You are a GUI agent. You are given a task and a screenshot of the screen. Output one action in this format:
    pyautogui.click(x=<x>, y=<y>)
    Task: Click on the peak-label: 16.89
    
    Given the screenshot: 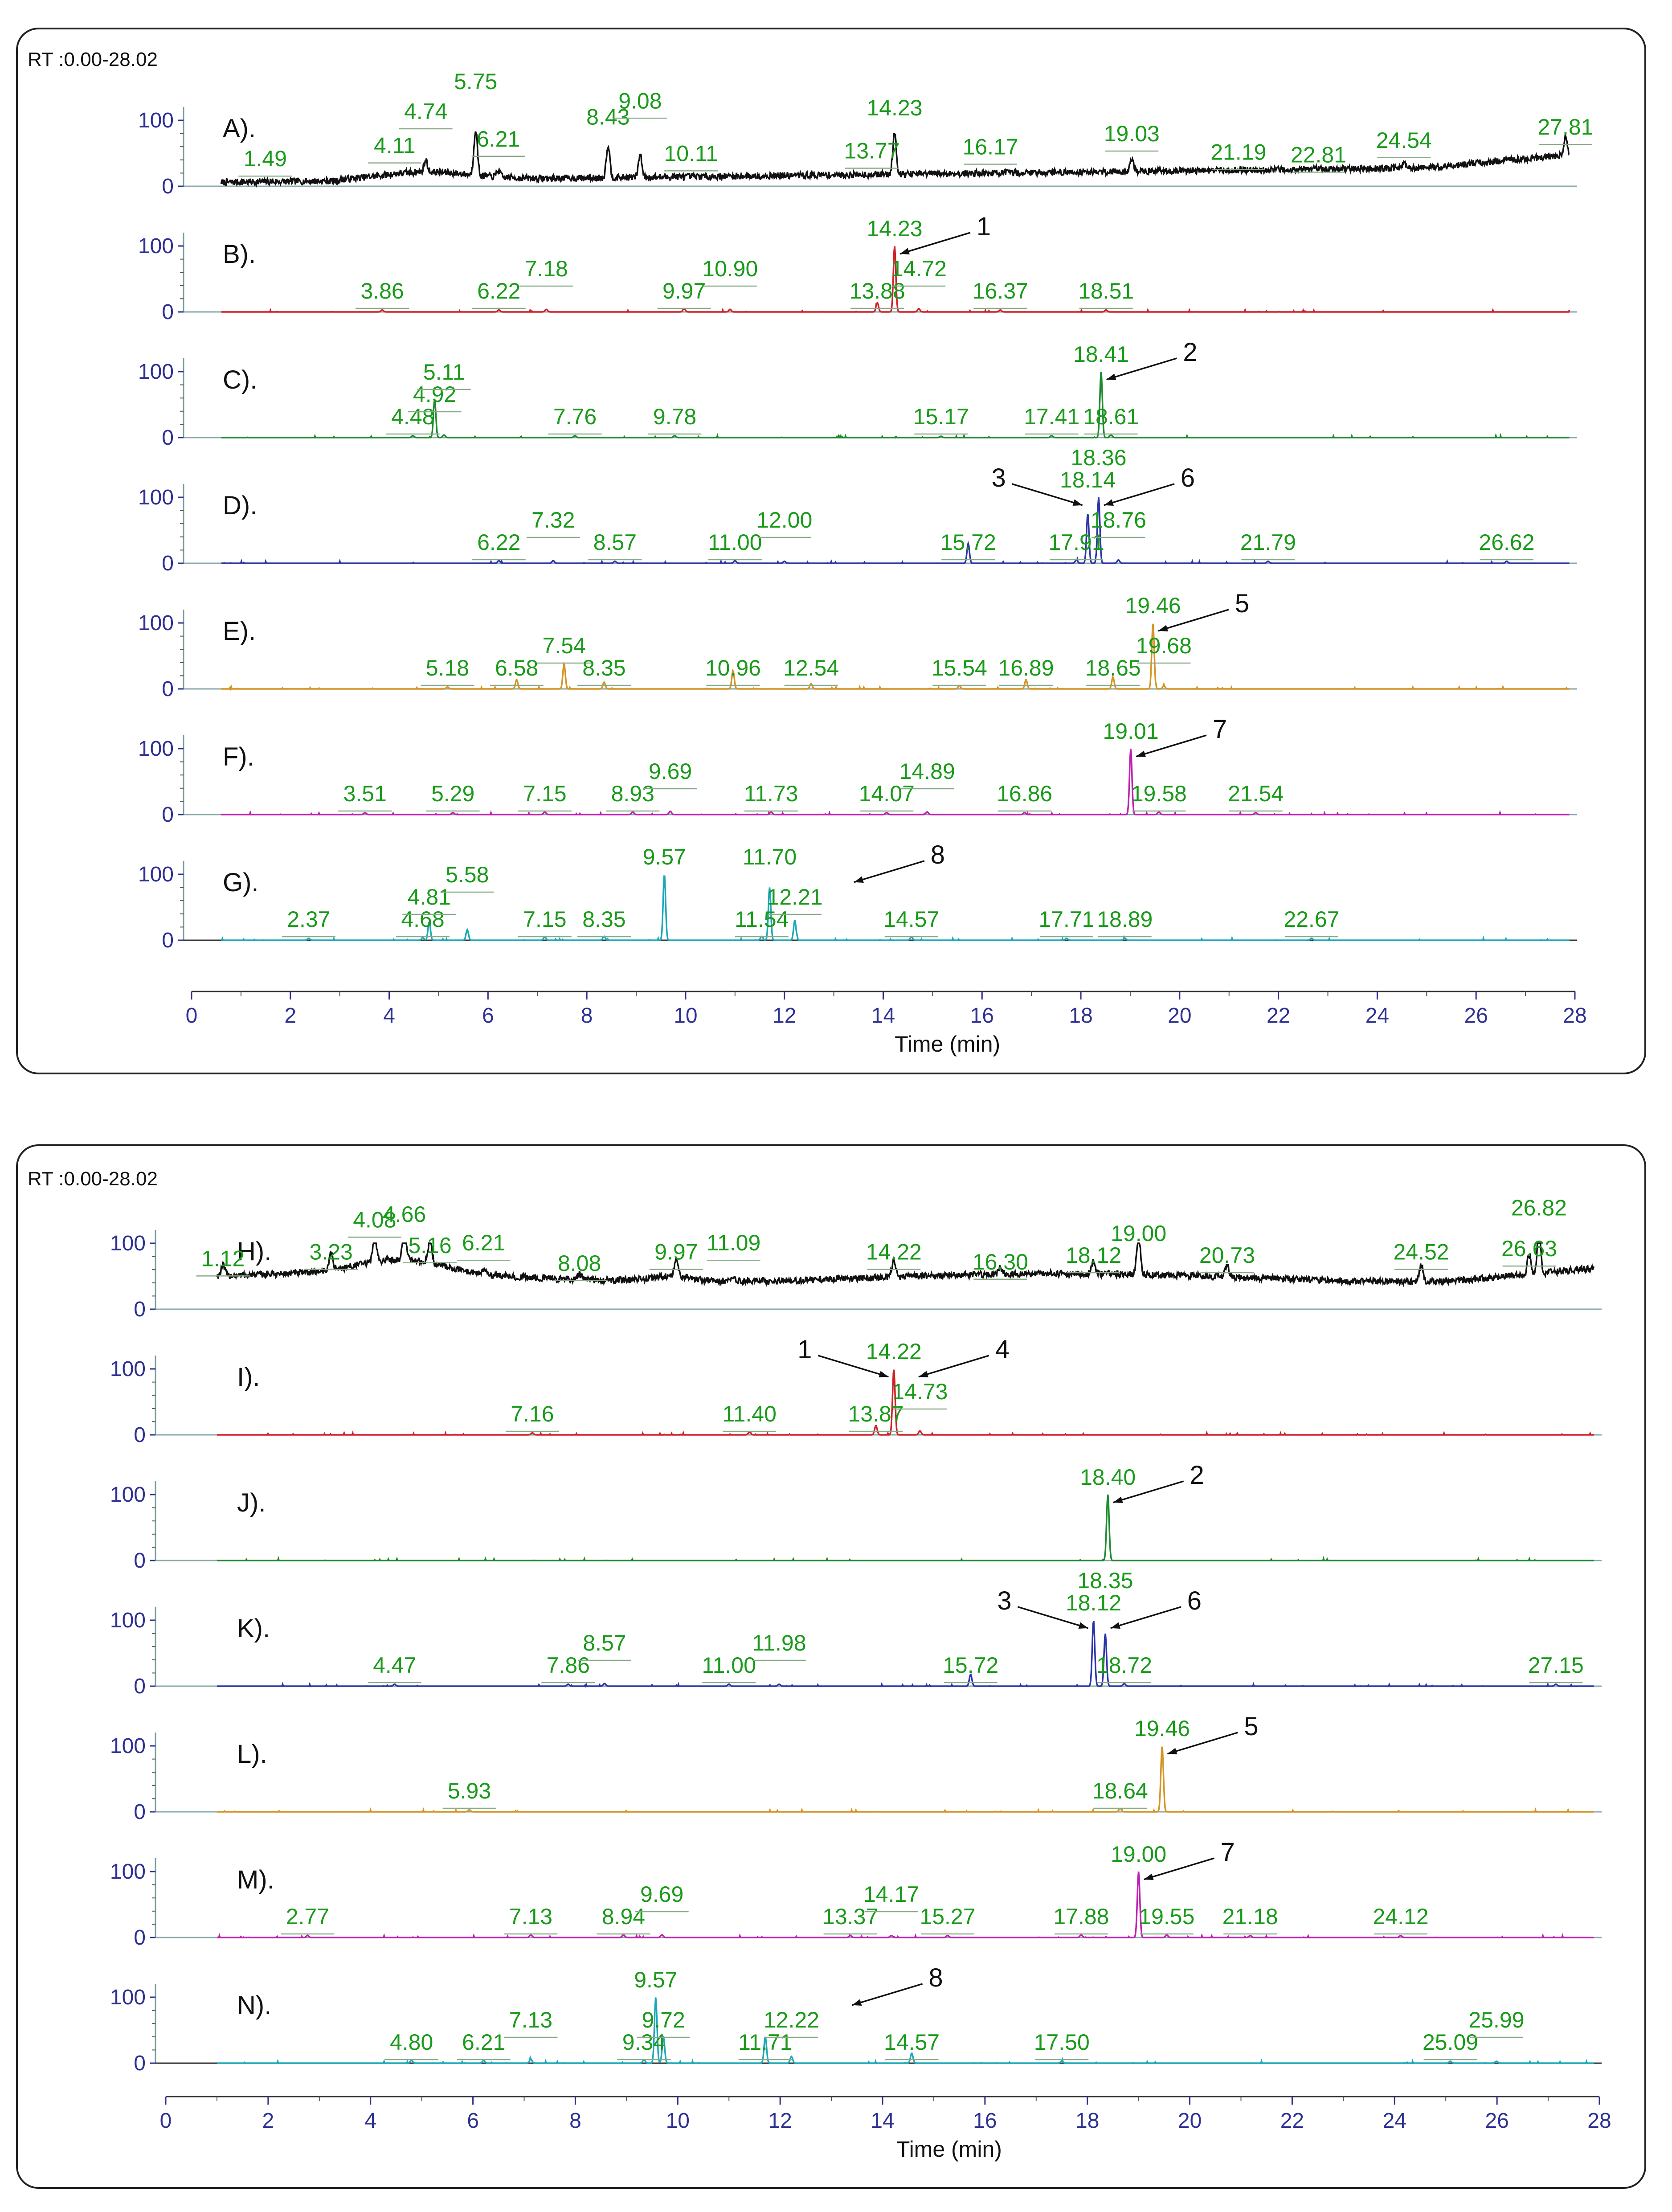 What is the action you would take?
    pyautogui.click(x=1026, y=671)
    